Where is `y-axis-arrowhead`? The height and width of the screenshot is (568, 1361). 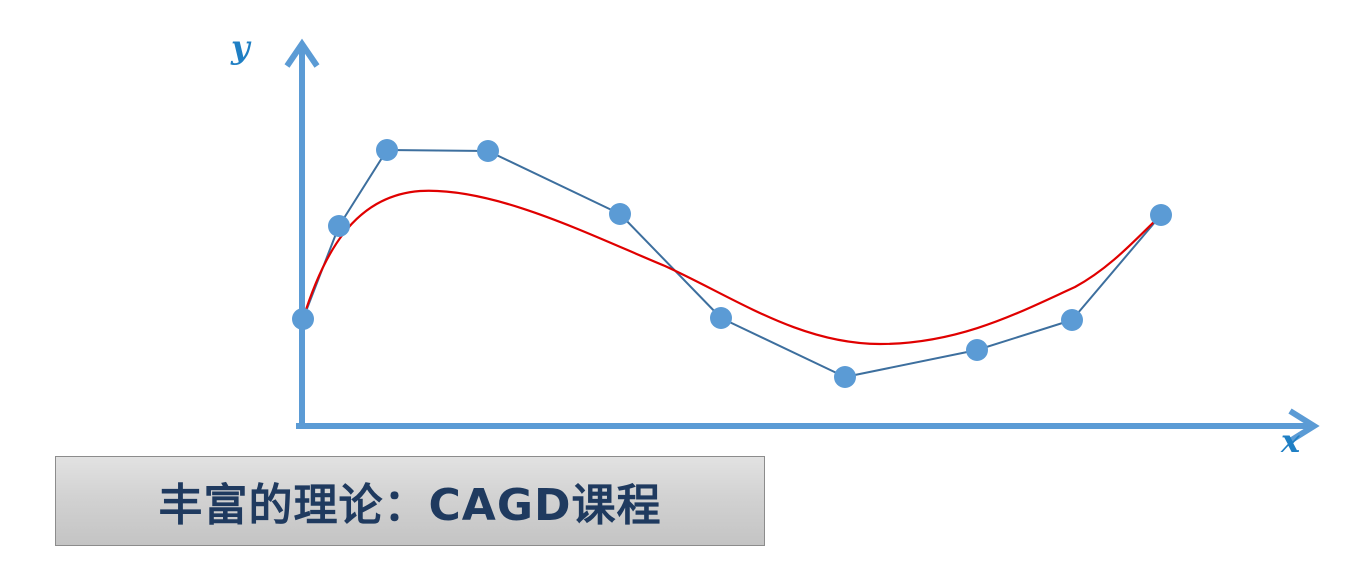
y-axis-arrowhead is located at coordinates (302, 53).